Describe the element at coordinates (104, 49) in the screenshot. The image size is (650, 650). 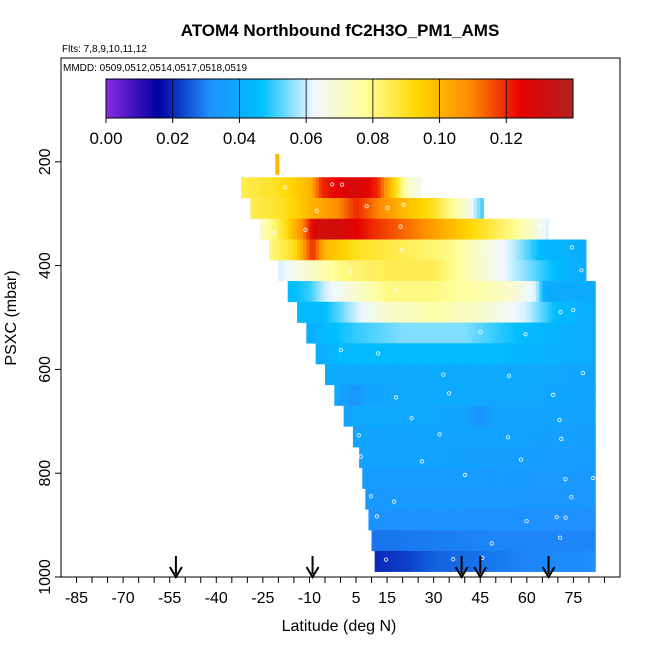
I see `flights-note: Flts: 7,8,9,10,11,12` at that location.